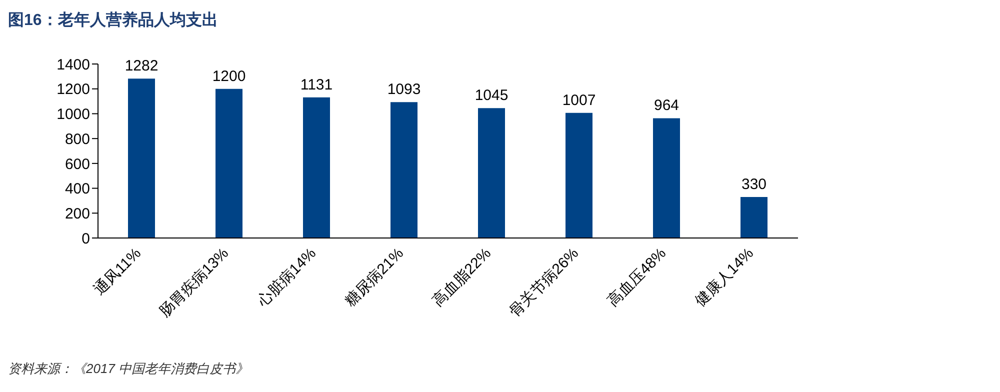  I want to click on y-tick-label: 400, so click(77, 189).